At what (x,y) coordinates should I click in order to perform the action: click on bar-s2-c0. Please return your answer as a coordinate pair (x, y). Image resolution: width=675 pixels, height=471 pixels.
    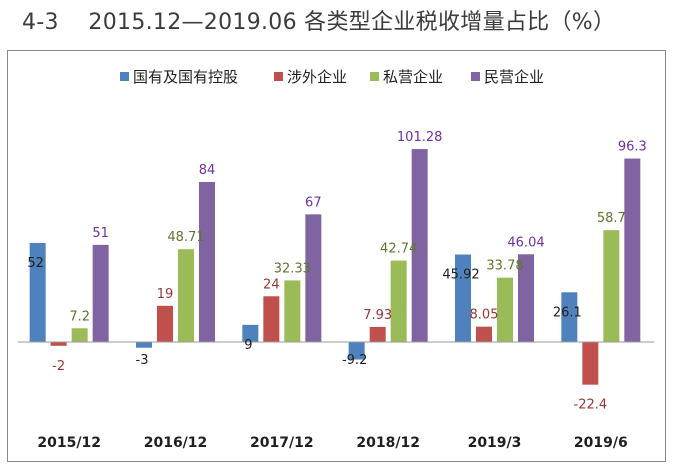
    Looking at the image, I should click on (79, 335).